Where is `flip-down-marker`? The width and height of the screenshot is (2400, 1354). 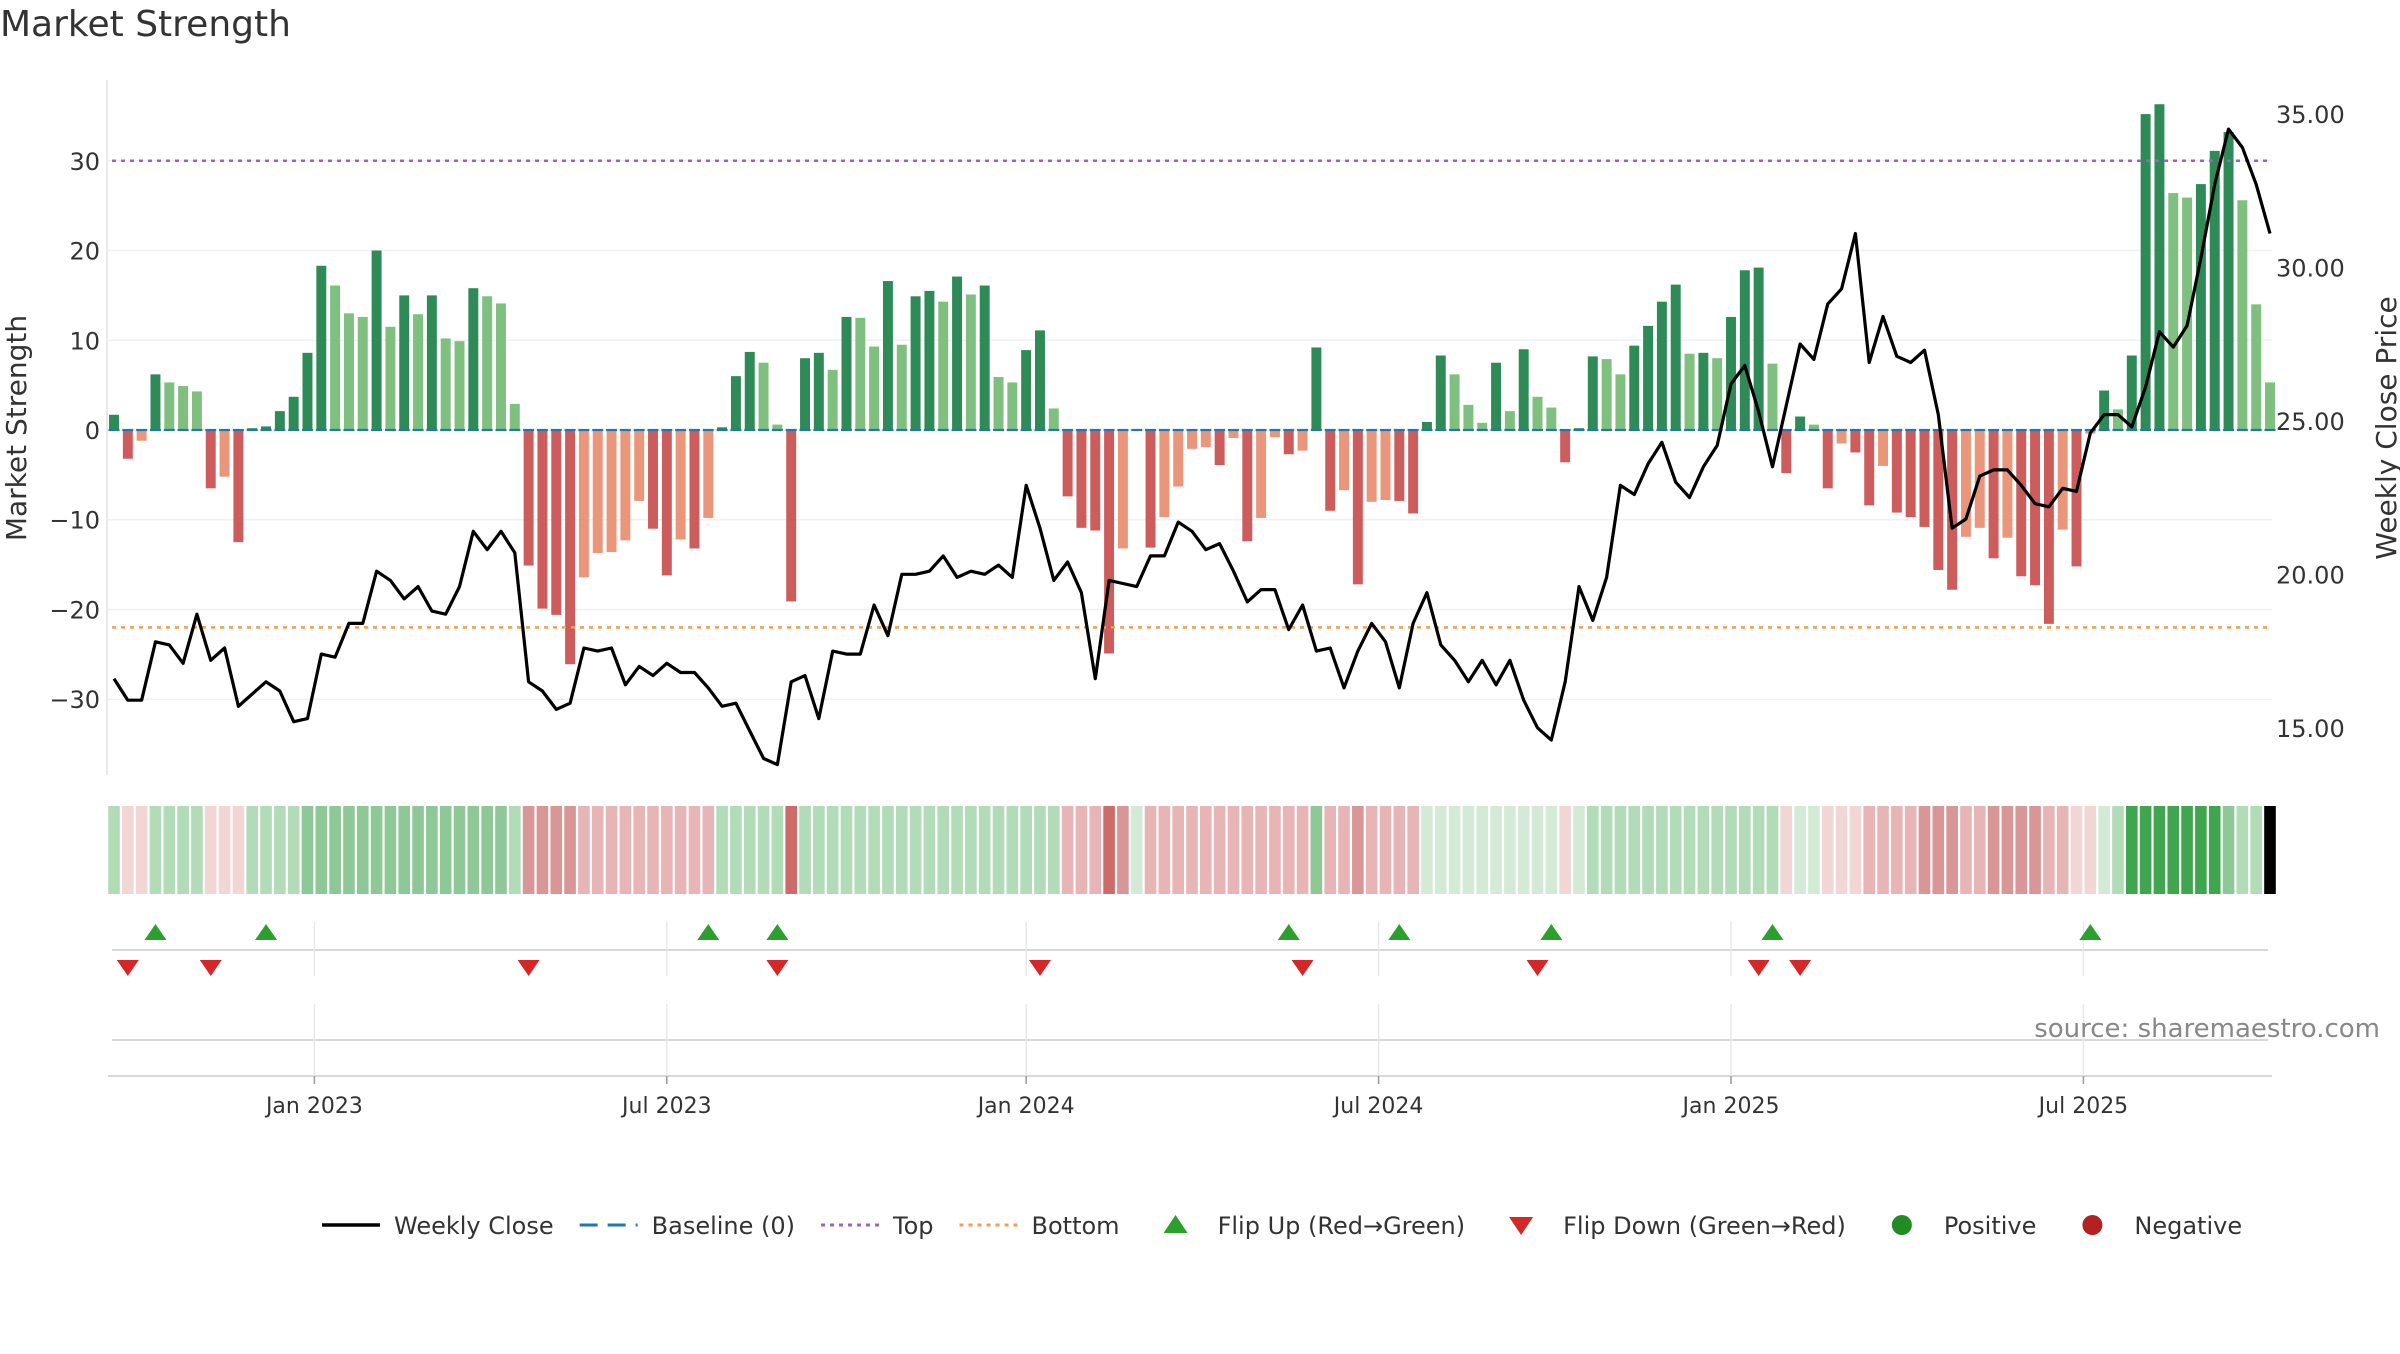
flip-down-marker is located at coordinates (528, 968).